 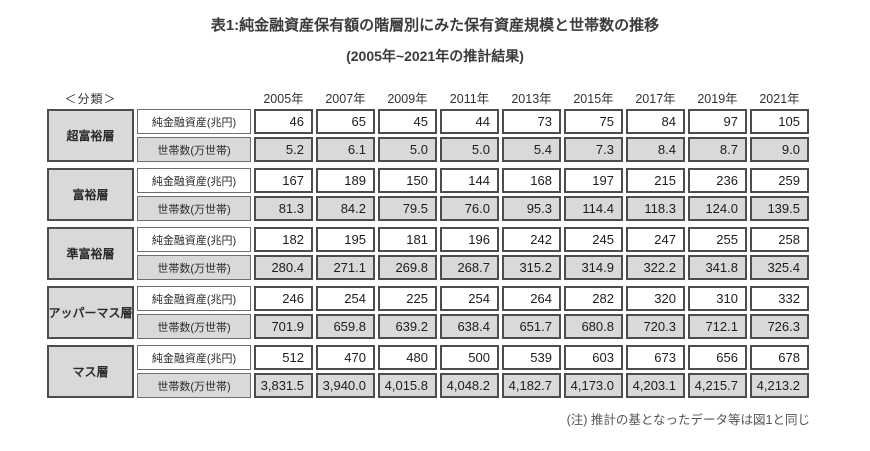 I want to click on household-value-cell: 84.2, so click(x=345, y=208).